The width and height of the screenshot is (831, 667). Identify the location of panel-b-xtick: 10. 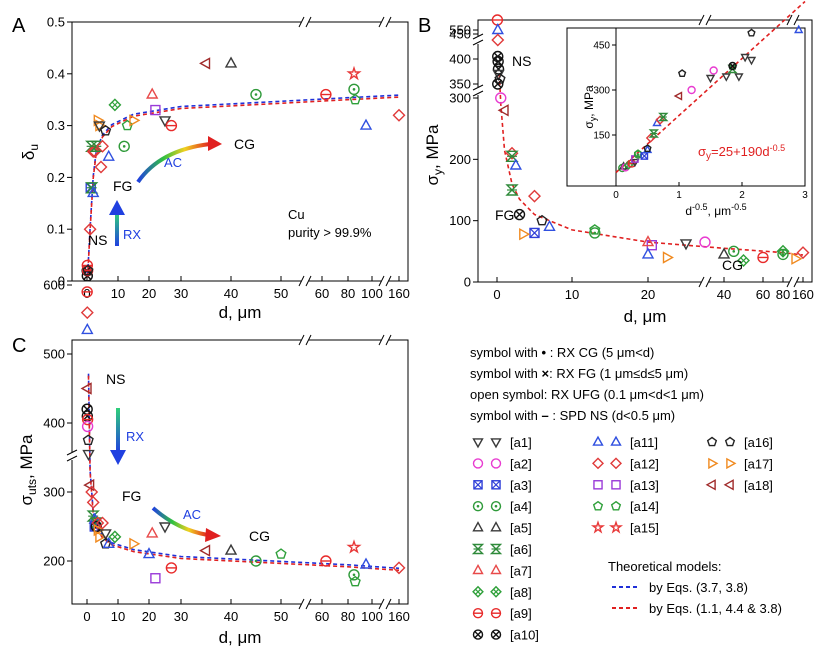
(572, 294).